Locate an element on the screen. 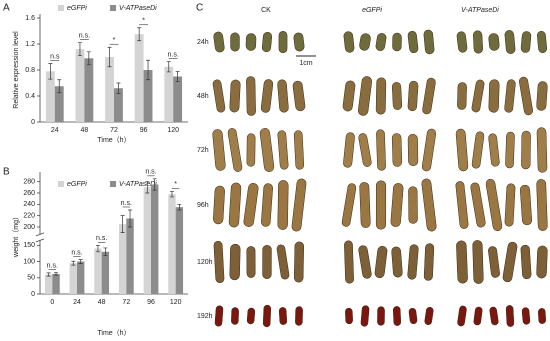 The width and height of the screenshot is (550, 341). axis-break is located at coordinates (40, 237).